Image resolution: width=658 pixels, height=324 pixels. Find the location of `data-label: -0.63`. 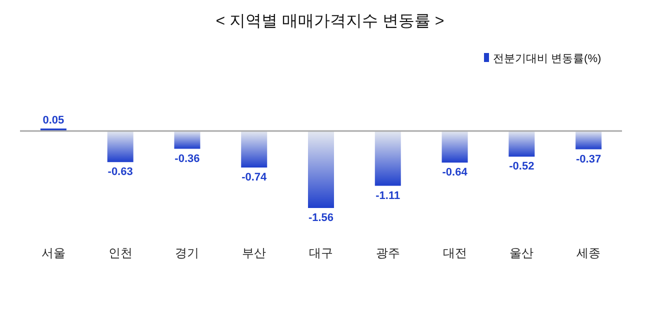

data-label: -0.63 is located at coordinates (120, 172).